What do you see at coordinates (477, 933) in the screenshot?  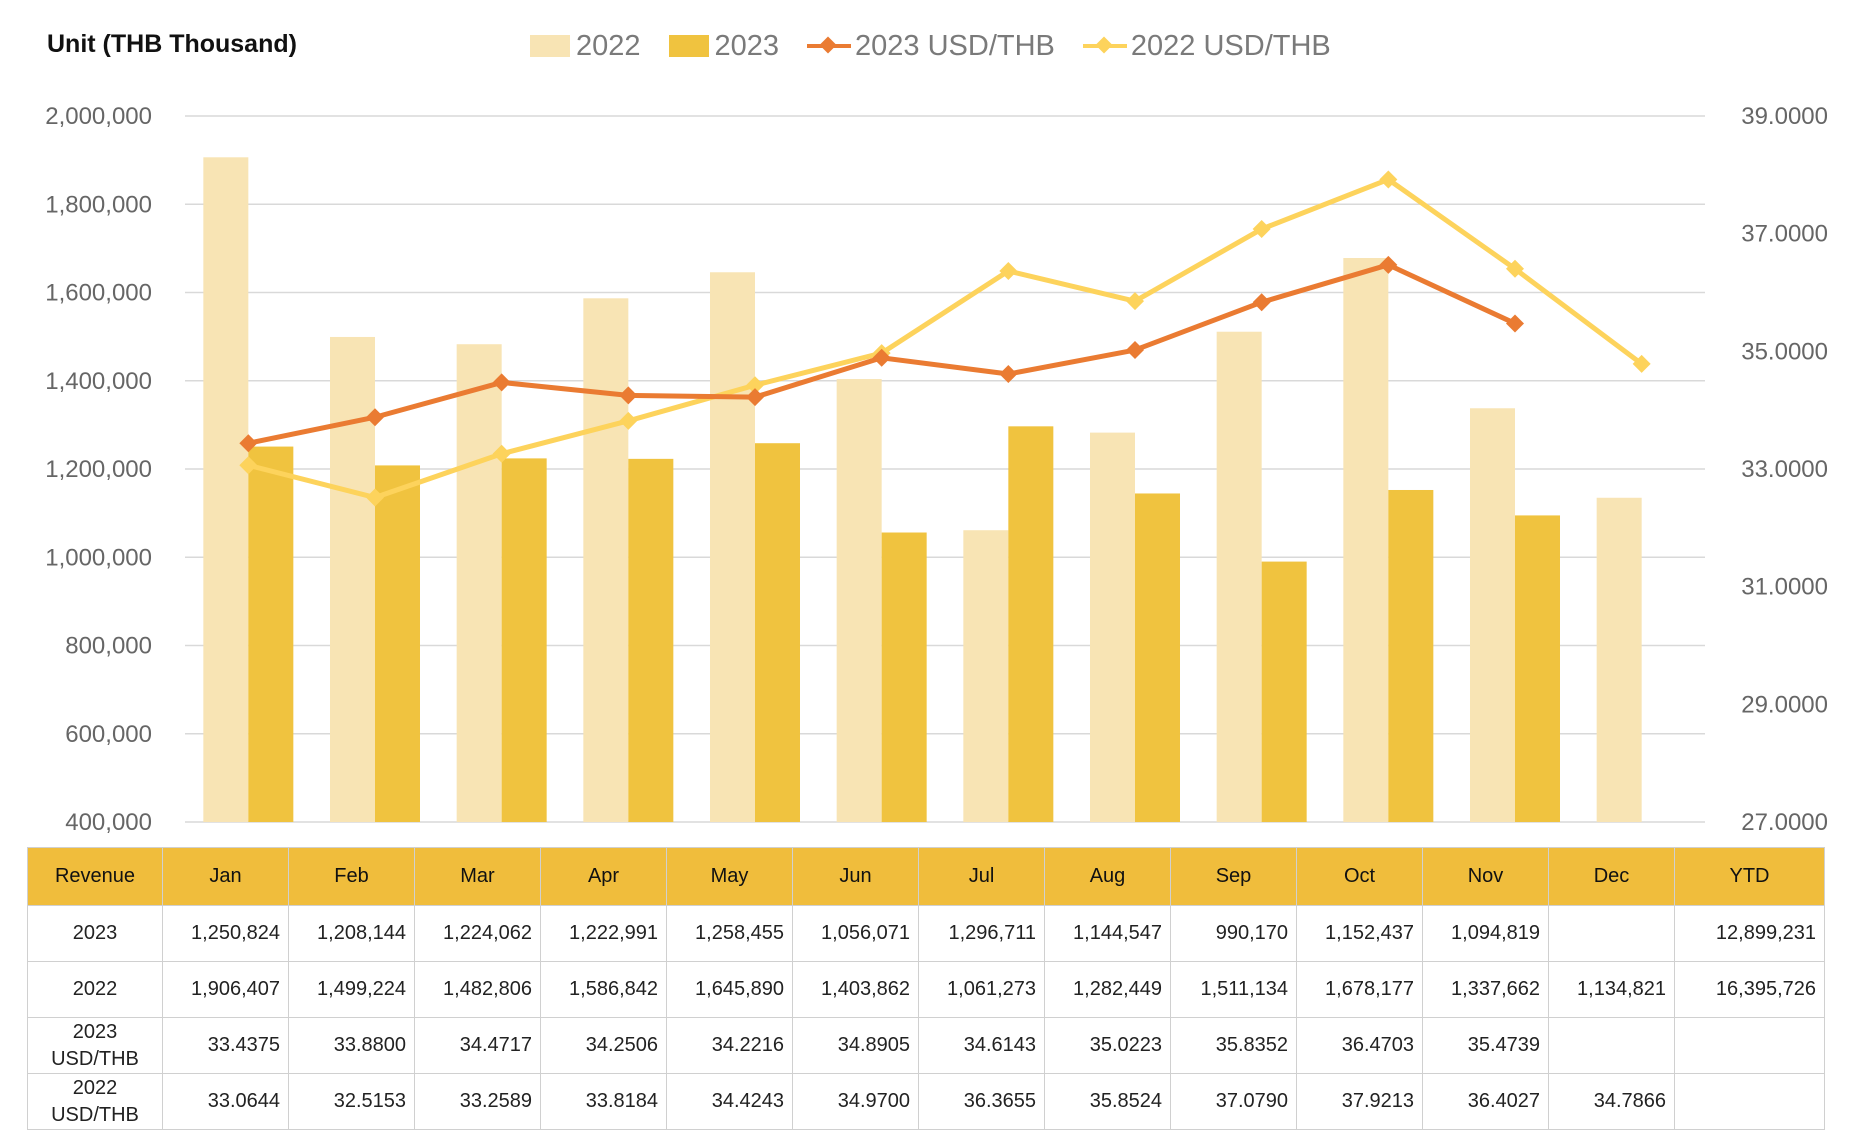 I see `table-cell: 1,224,062` at bounding box center [477, 933].